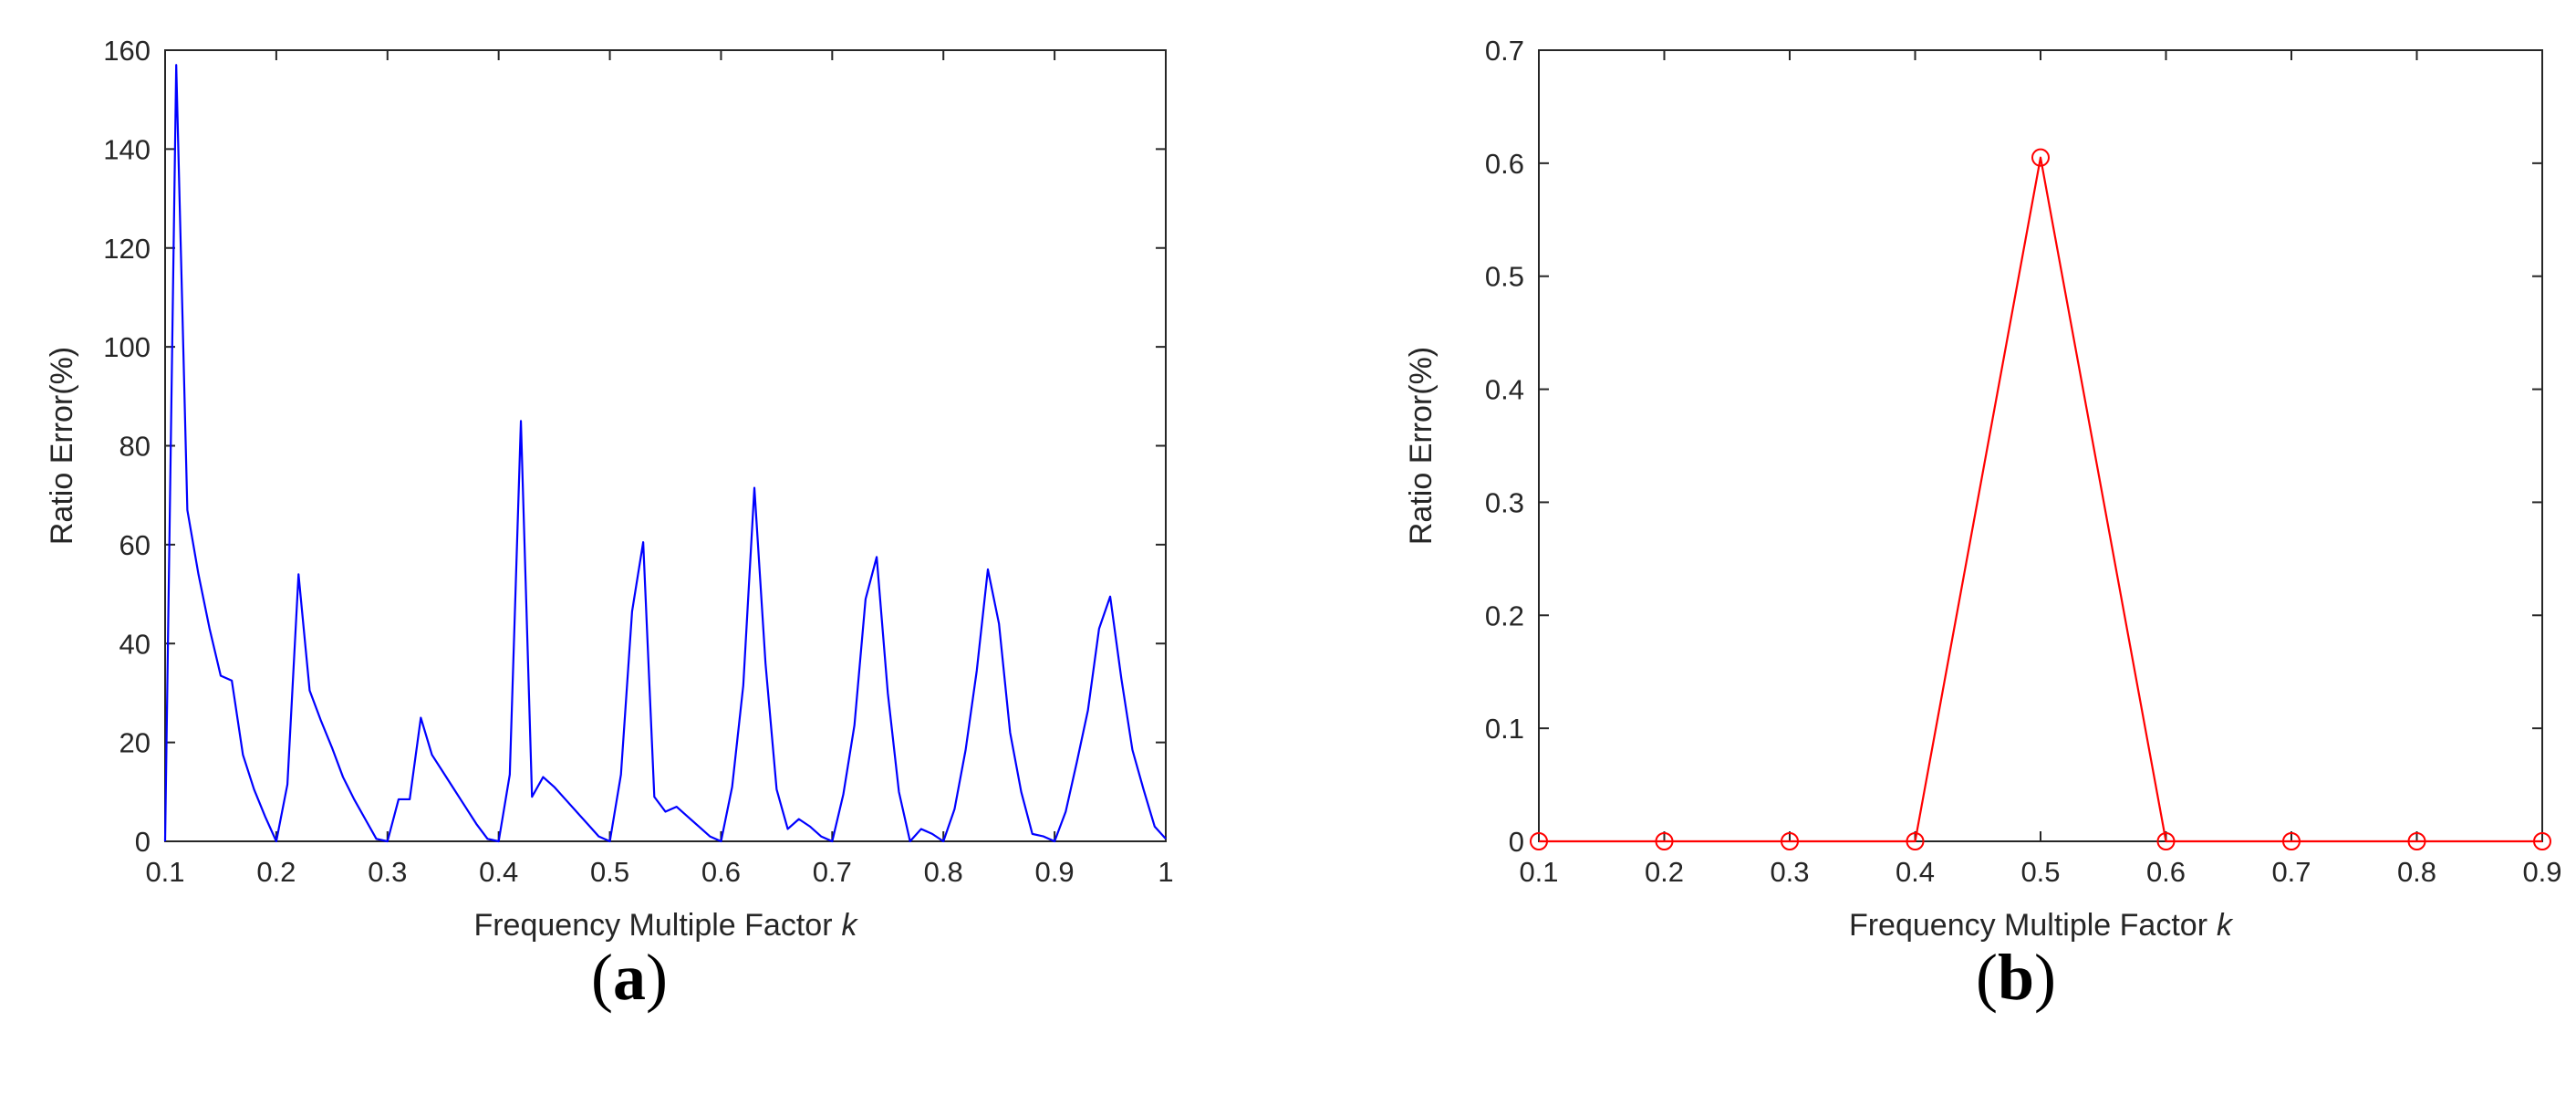 This screenshot has width=2576, height=1095. Describe the element at coordinates (1504, 502) in the screenshot. I see `y-tick-label: 0.3` at that location.